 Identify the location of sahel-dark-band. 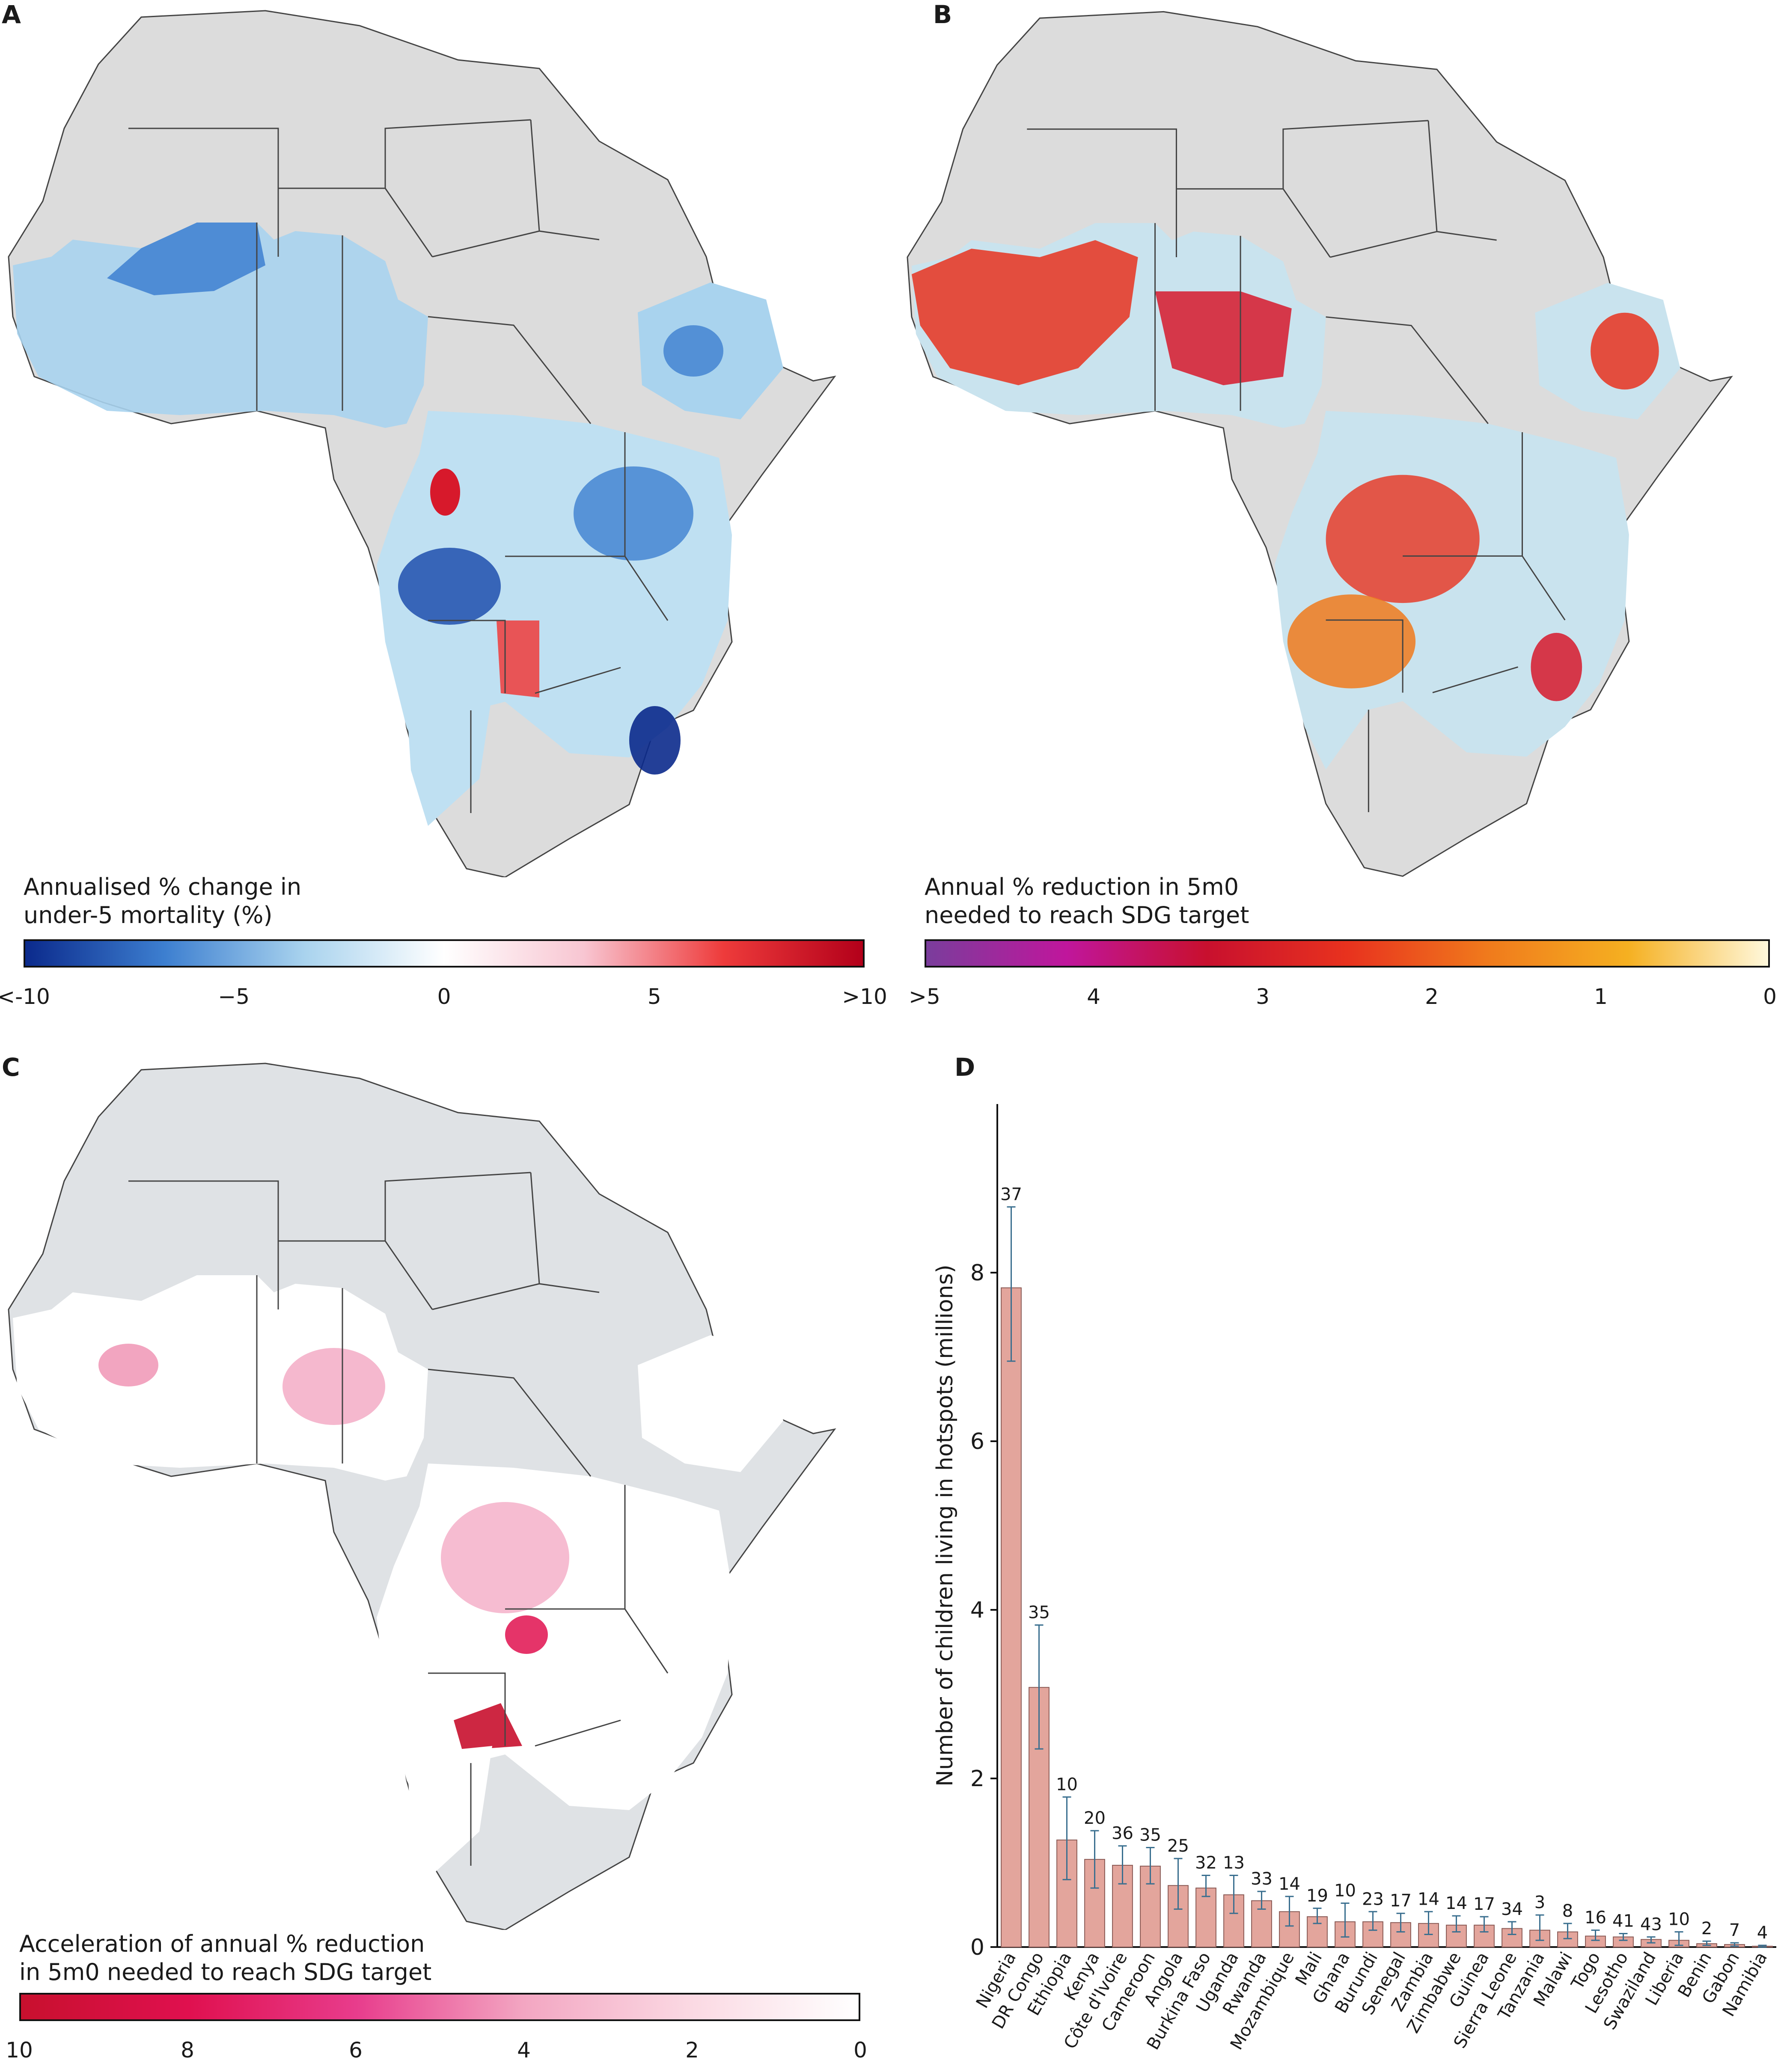
(186, 259).